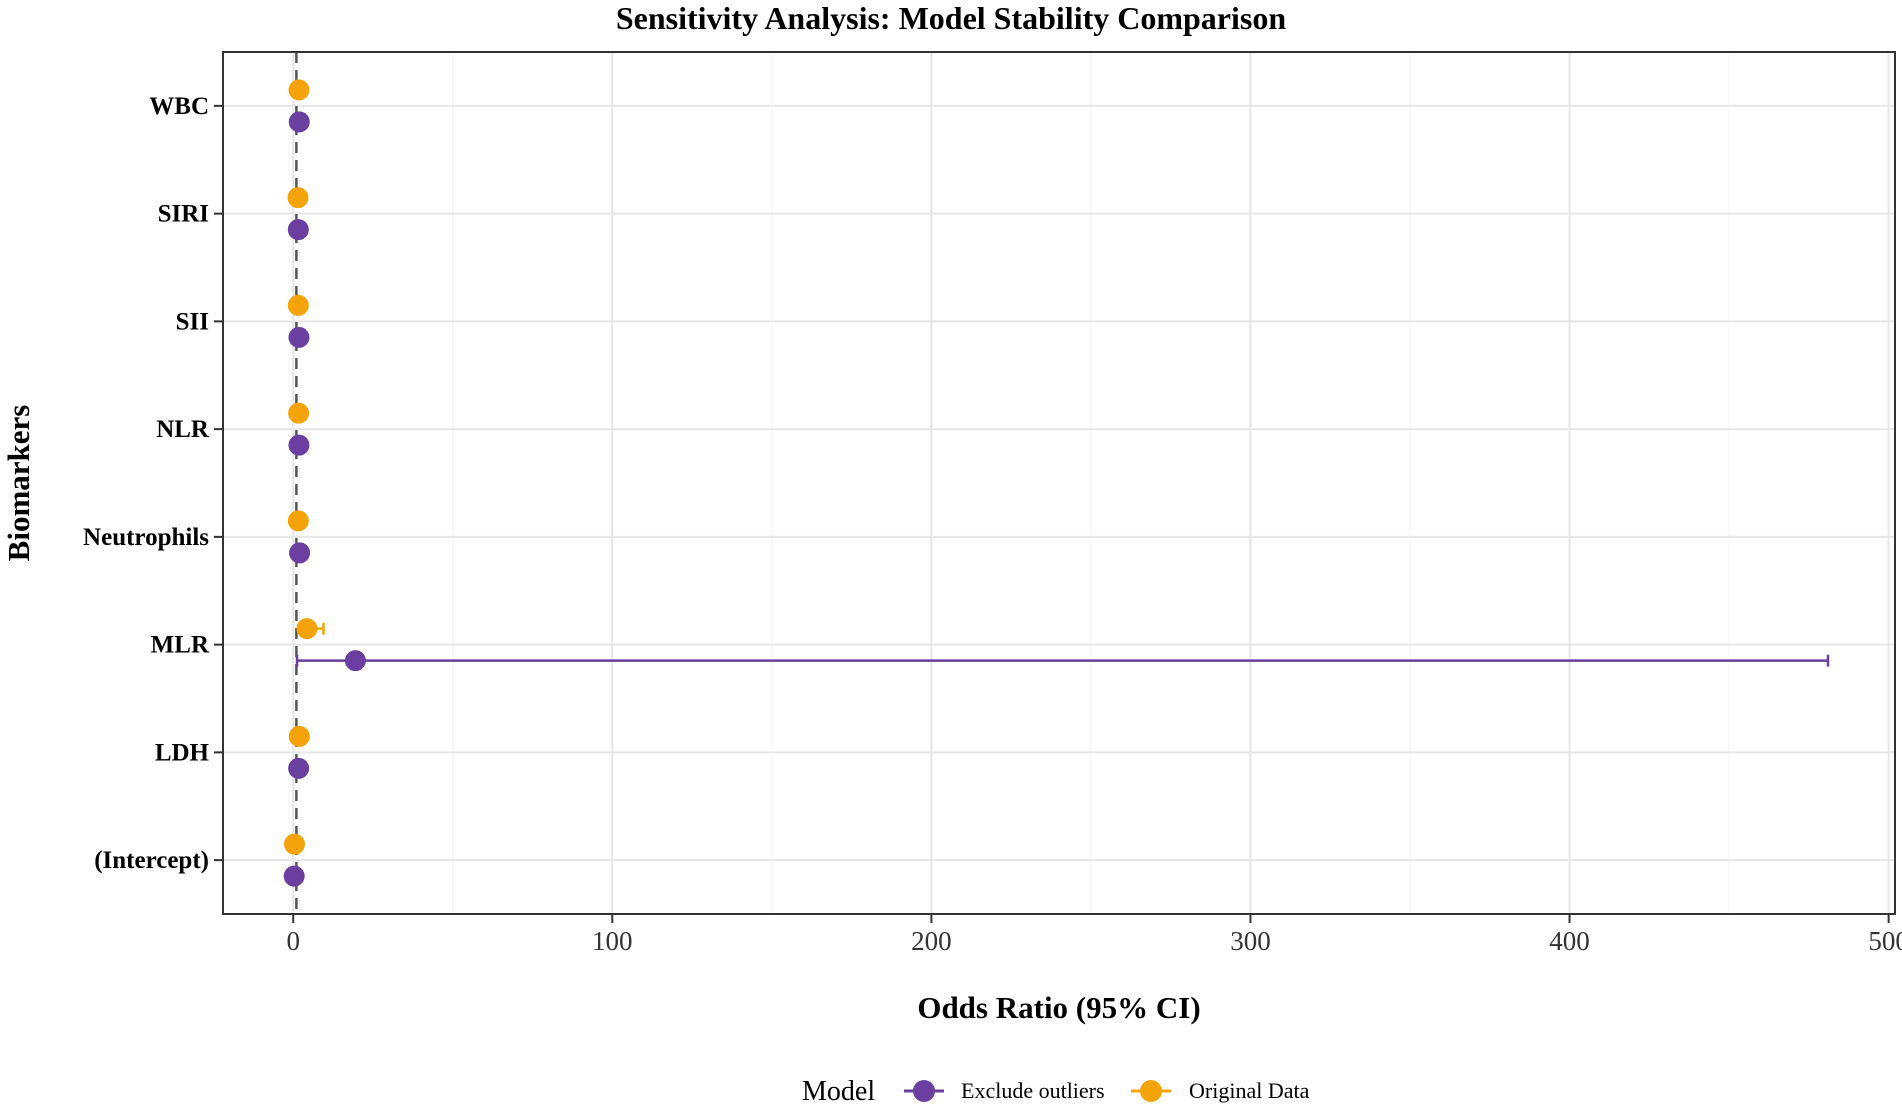  I want to click on x-tick-label: 300, so click(1250, 941).